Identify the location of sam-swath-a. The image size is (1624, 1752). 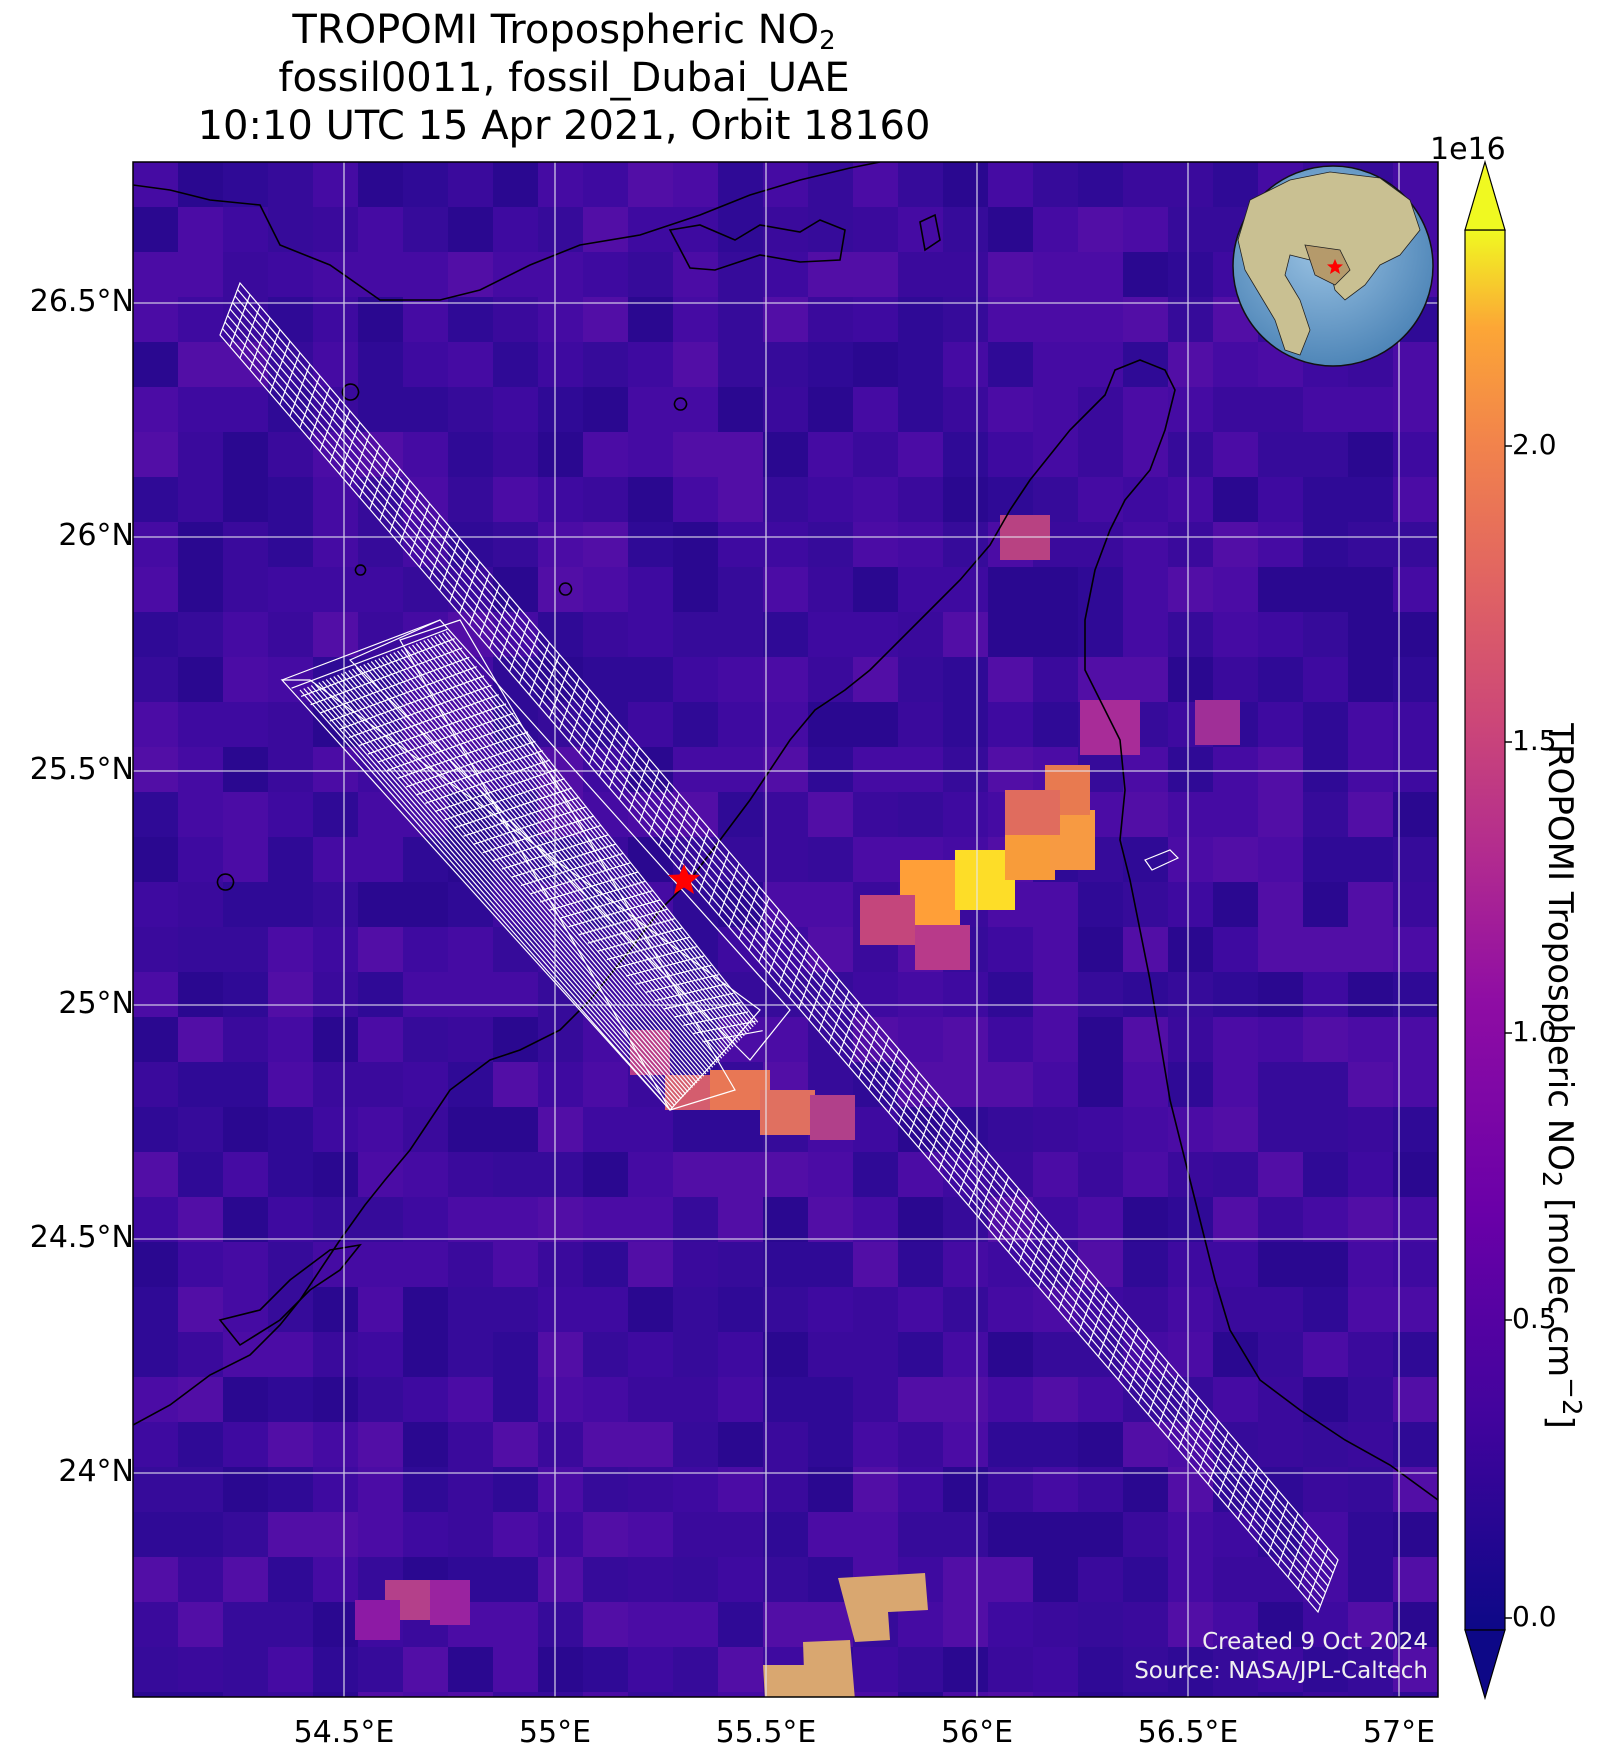
(520, 895).